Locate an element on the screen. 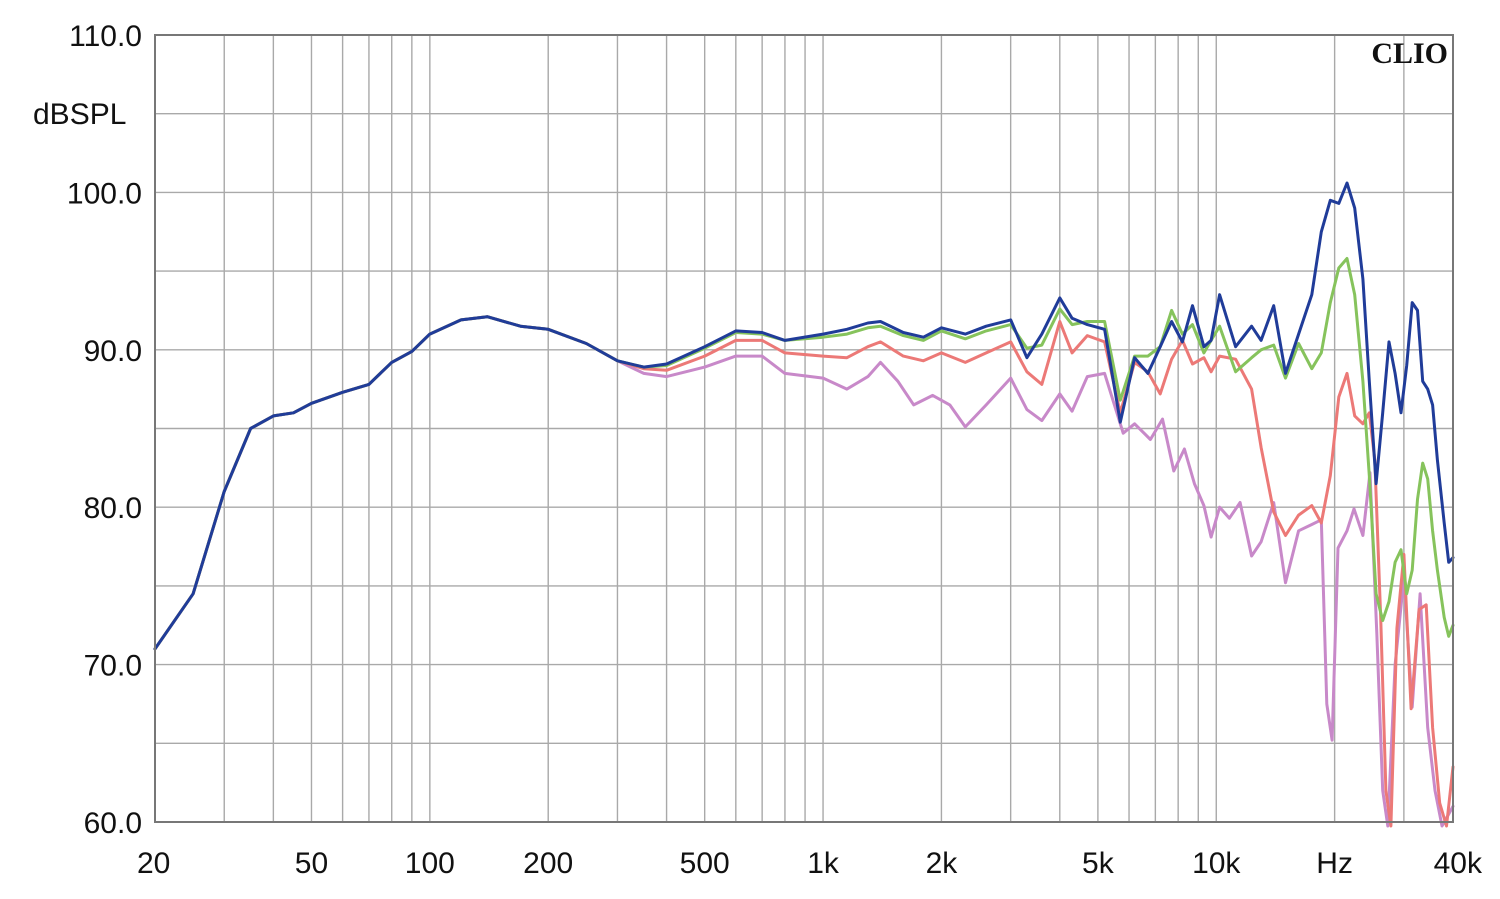 The width and height of the screenshot is (1500, 899). x-tick-label: 10k is located at coordinates (1216, 863).